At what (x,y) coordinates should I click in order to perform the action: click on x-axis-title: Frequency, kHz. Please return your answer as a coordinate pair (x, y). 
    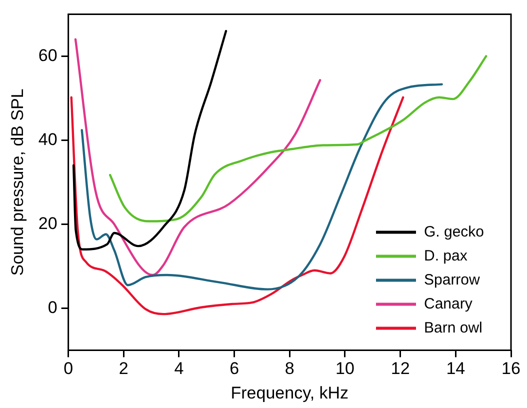
    Looking at the image, I should click on (289, 392).